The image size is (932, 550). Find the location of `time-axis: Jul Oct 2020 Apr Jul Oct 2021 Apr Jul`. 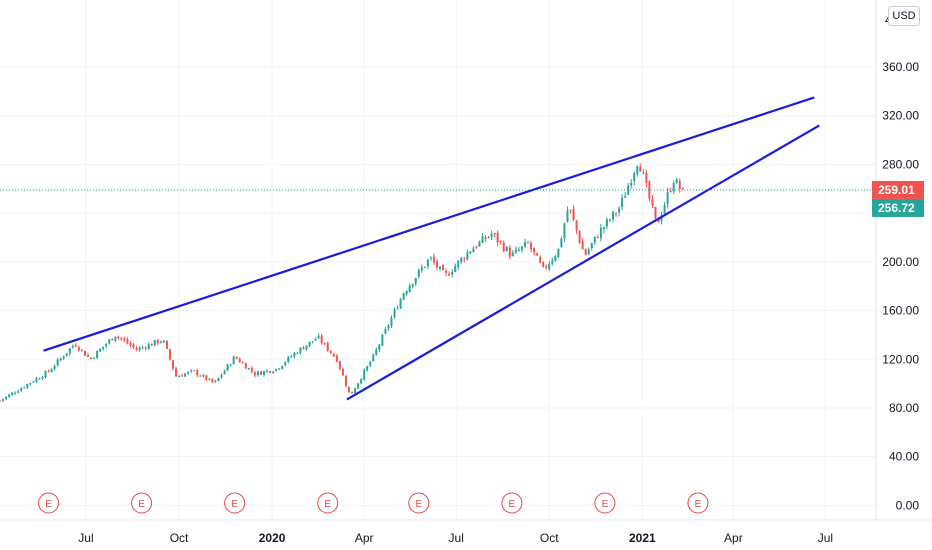

time-axis: Jul Oct 2020 Apr Jul Oct 2021 Apr Jul is located at coordinates (455, 538).